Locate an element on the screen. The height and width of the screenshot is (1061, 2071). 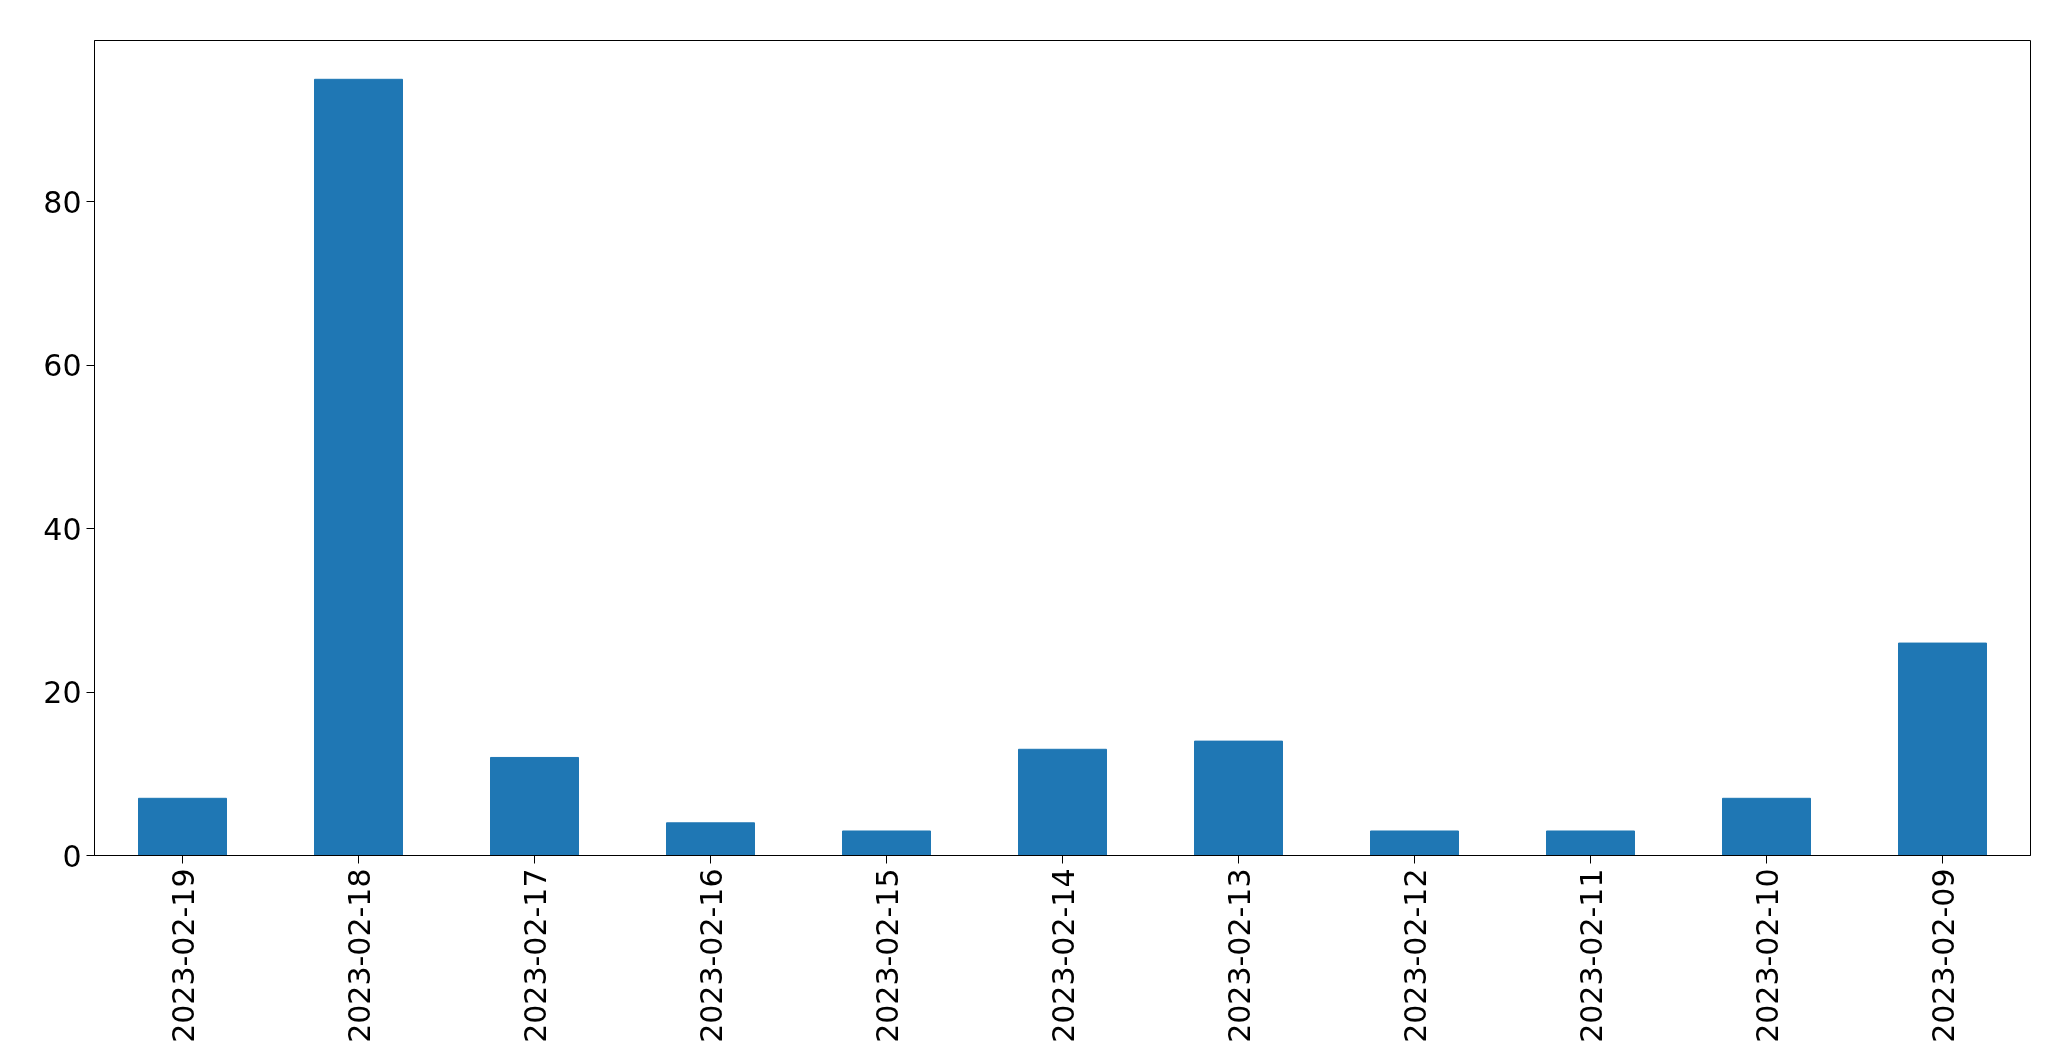
y-tick-label: 40 is located at coordinates (62, 529).